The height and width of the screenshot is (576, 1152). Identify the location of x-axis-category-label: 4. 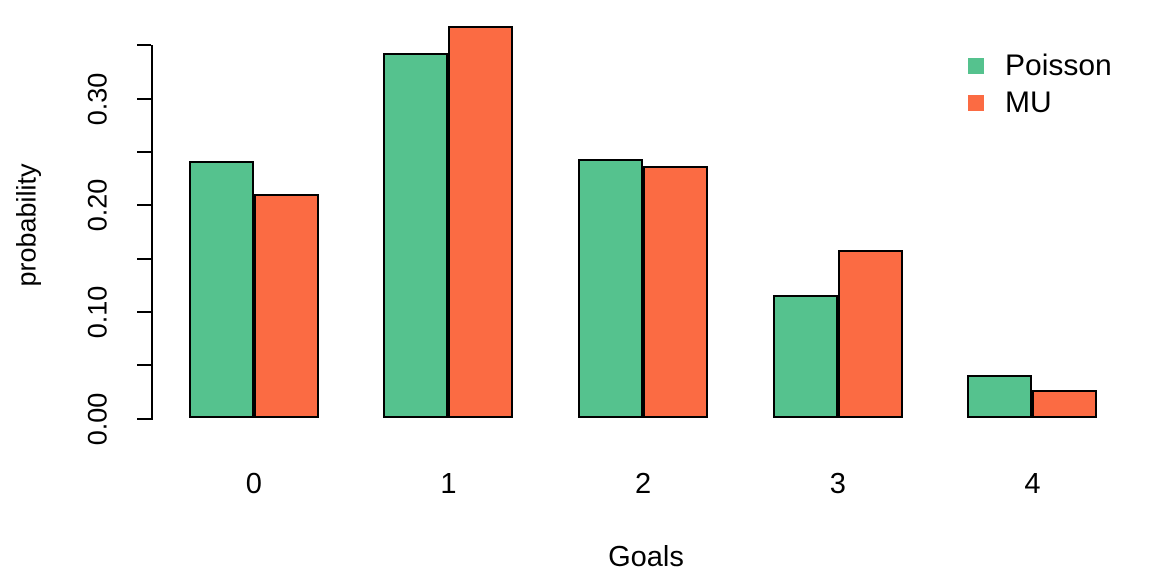
(1032, 484).